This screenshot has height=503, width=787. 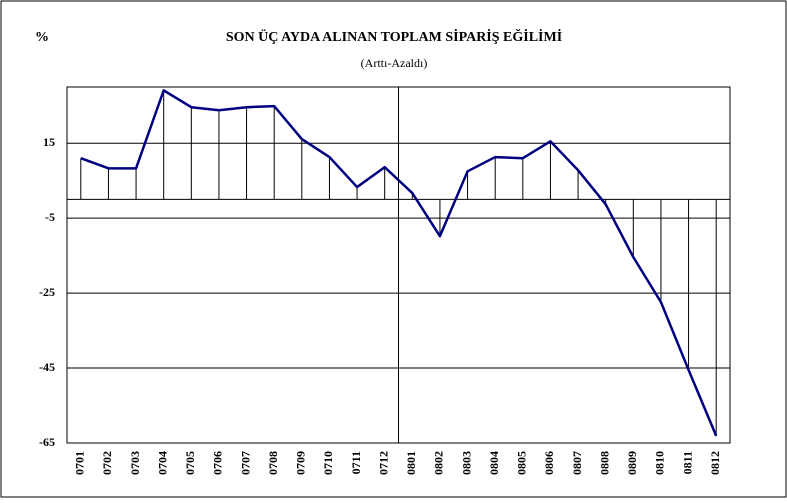 I want to click on y-tick-label: 15, so click(x=49, y=142).